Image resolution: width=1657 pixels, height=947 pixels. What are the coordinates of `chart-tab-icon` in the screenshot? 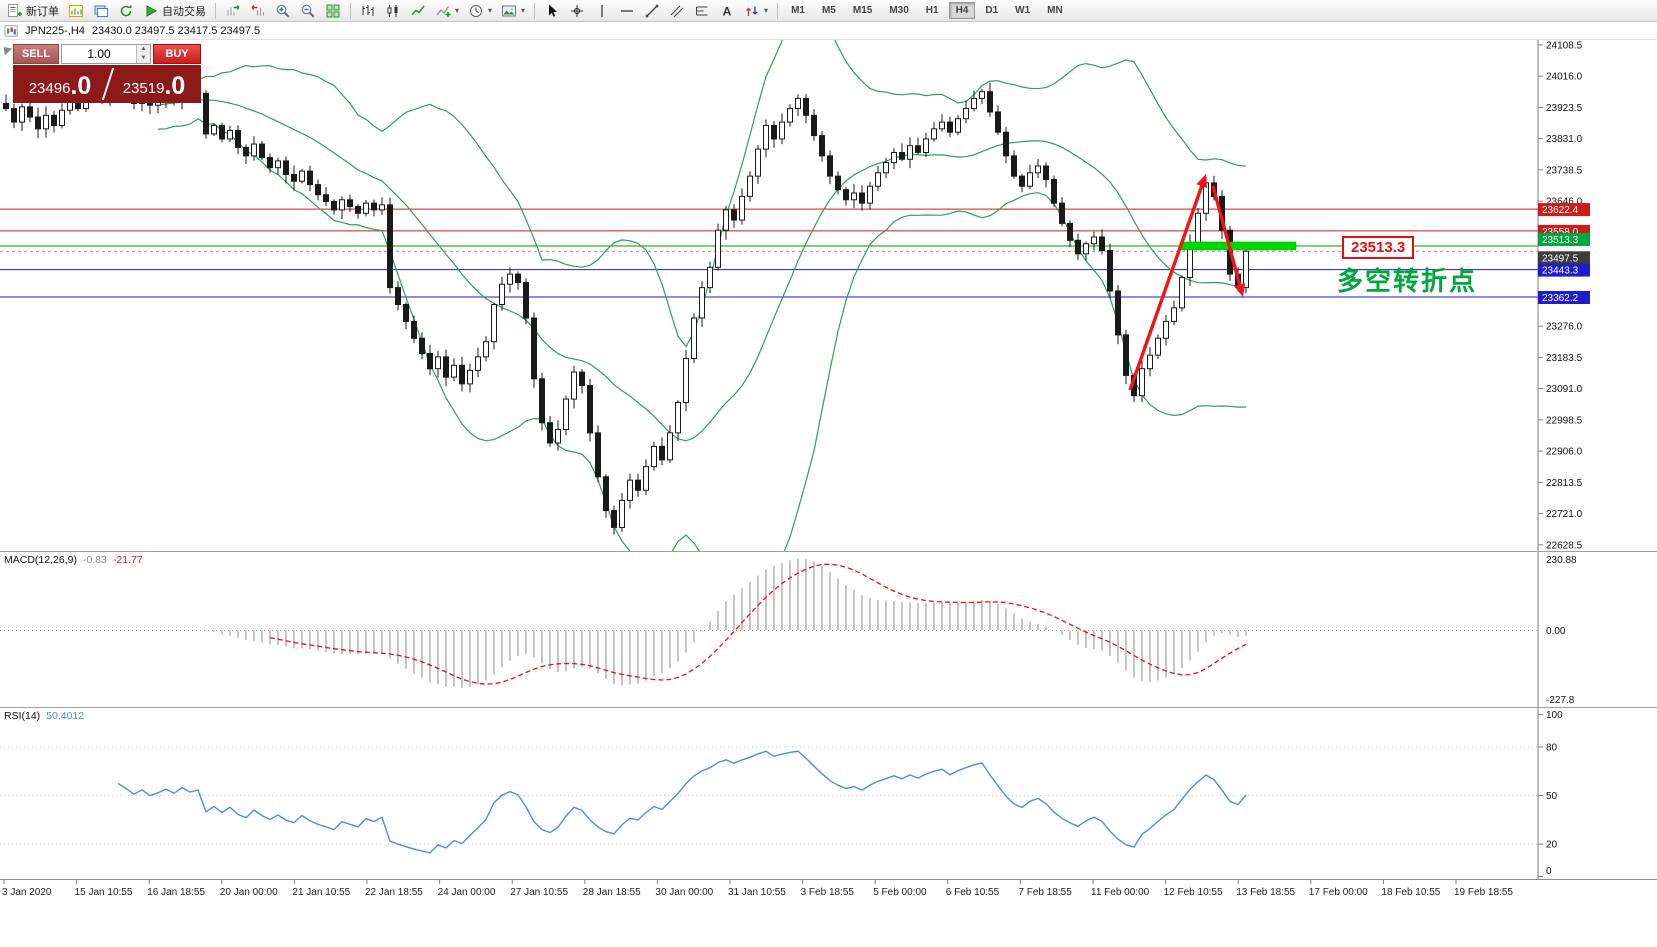 It's located at (11, 31).